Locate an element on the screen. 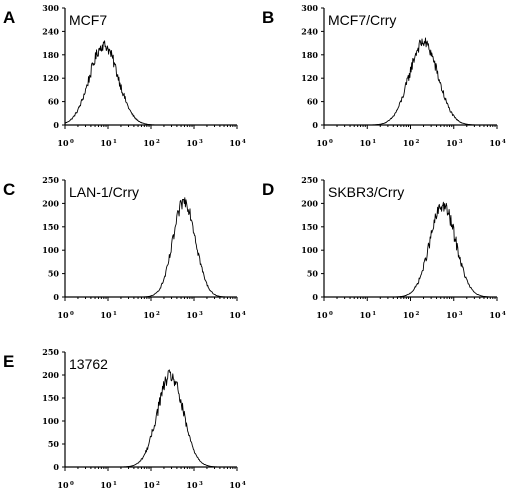 The width and height of the screenshot is (520, 495). panel-title: MCF7 is located at coordinates (88, 20).